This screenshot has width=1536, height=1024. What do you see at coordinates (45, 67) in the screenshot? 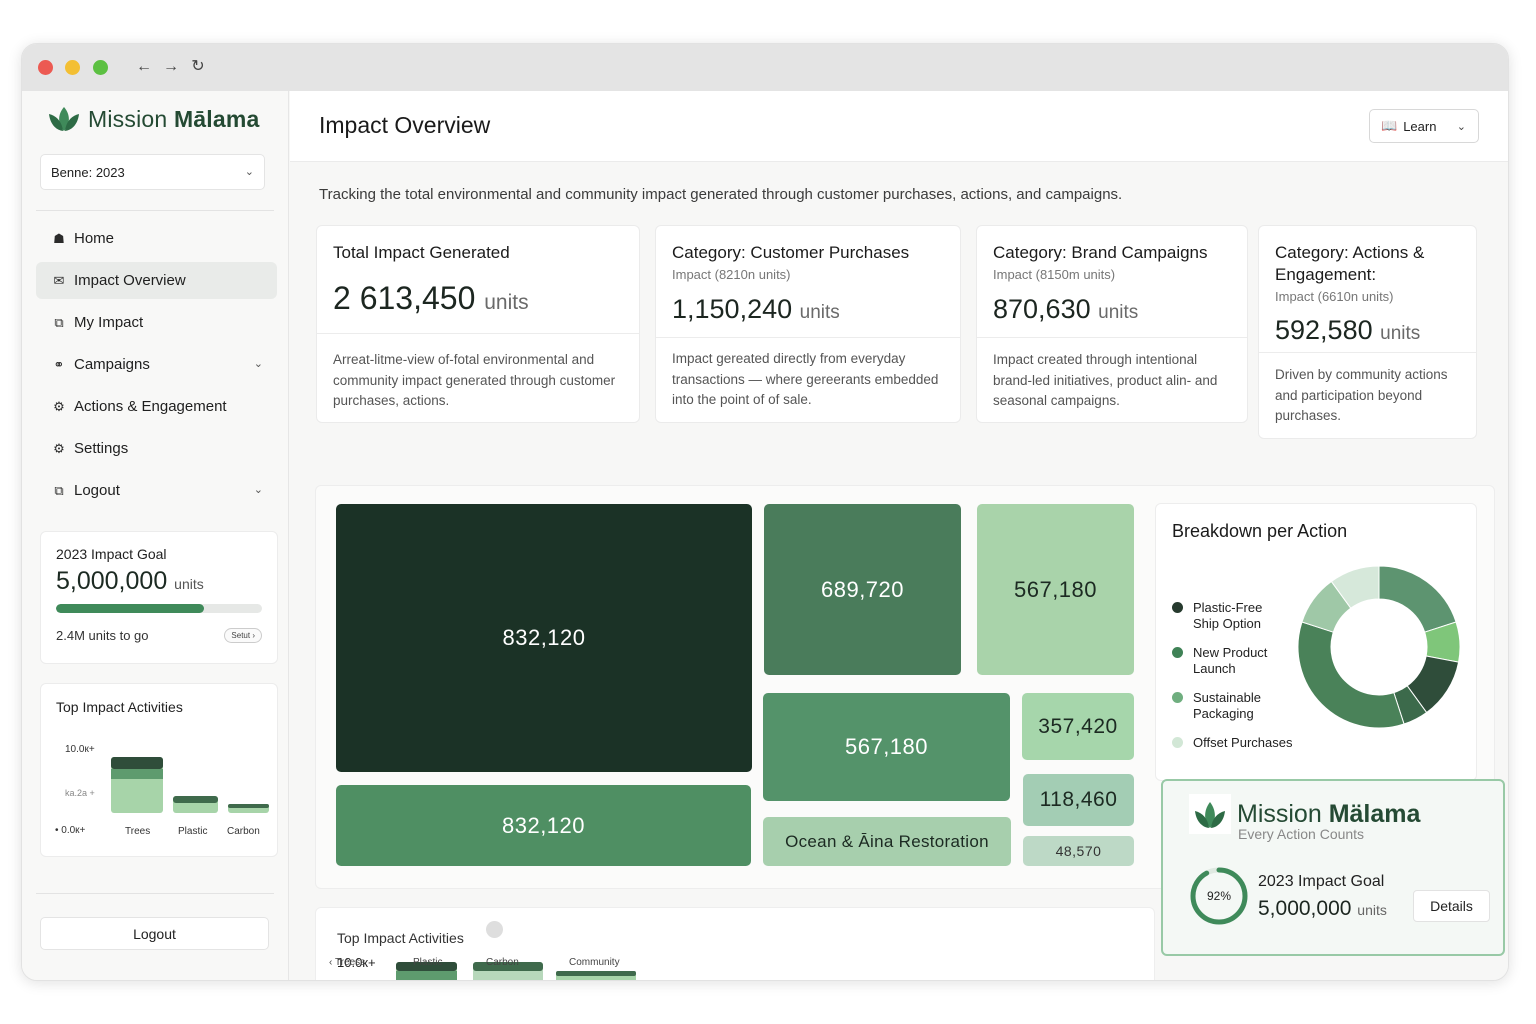
I see `close-window-button` at bounding box center [45, 67].